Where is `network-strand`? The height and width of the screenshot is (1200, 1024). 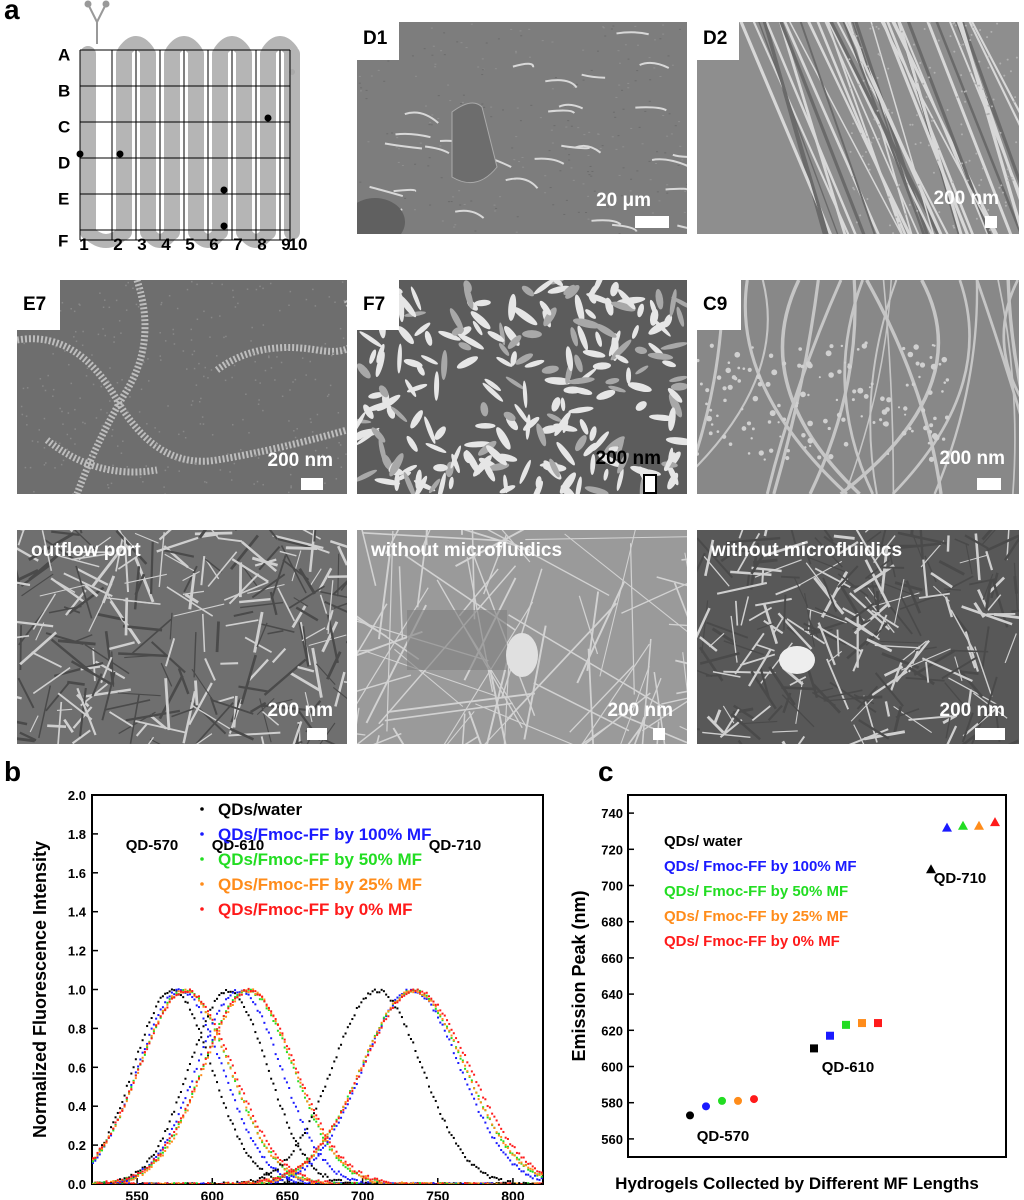
network-strand is located at coordinates (182, 400).